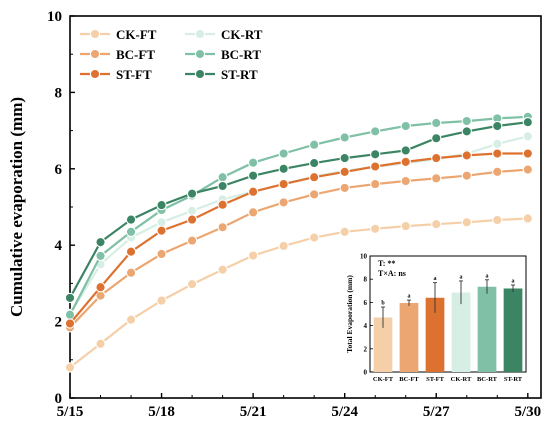  Describe the element at coordinates (383, 304) in the screenshot. I see `significance-letter: b` at that location.